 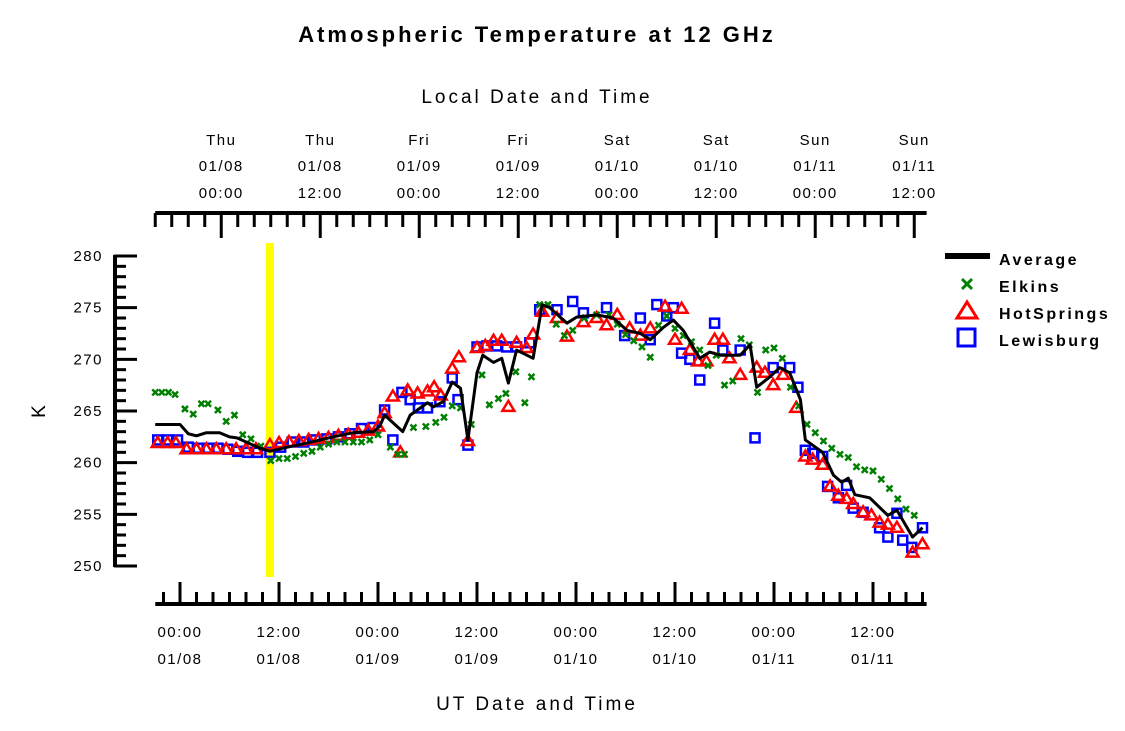 I want to click on bottom-axis-title: UT Date and Time, so click(x=537, y=704).